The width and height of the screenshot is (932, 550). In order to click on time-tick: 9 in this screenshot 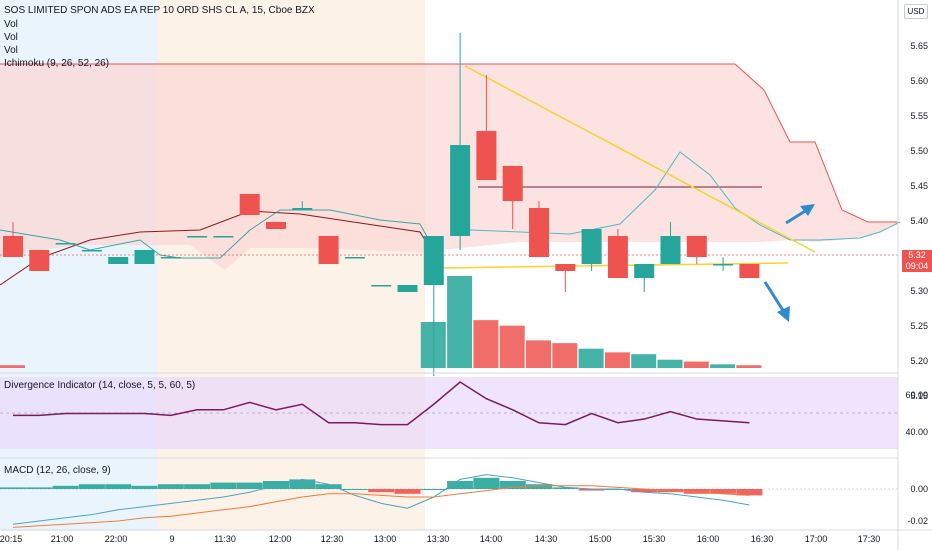, I will do `click(172, 539)`.